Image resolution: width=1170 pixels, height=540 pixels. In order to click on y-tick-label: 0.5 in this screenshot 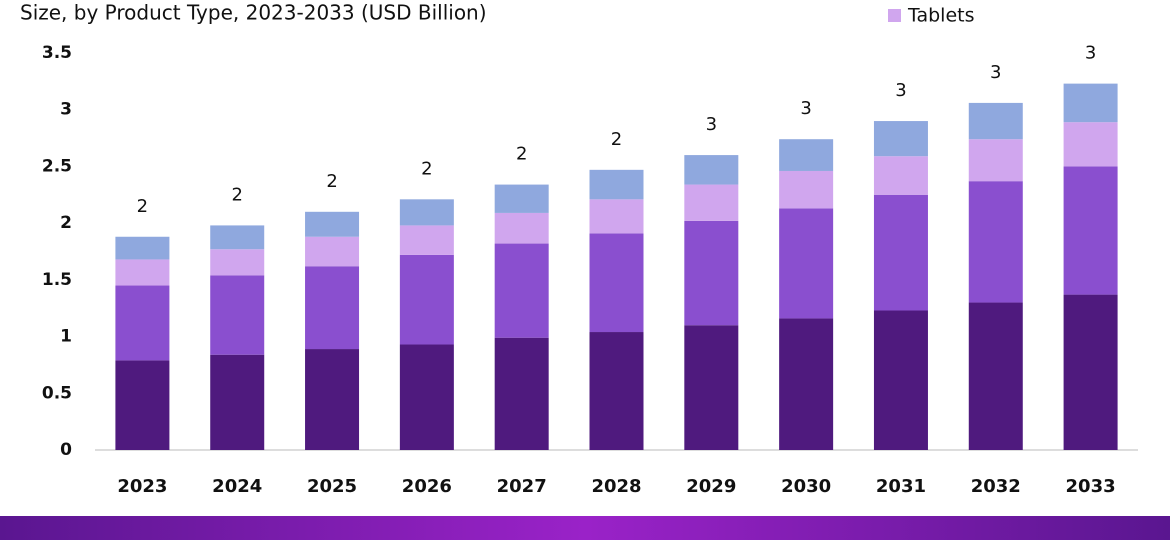, I will do `click(57, 393)`.